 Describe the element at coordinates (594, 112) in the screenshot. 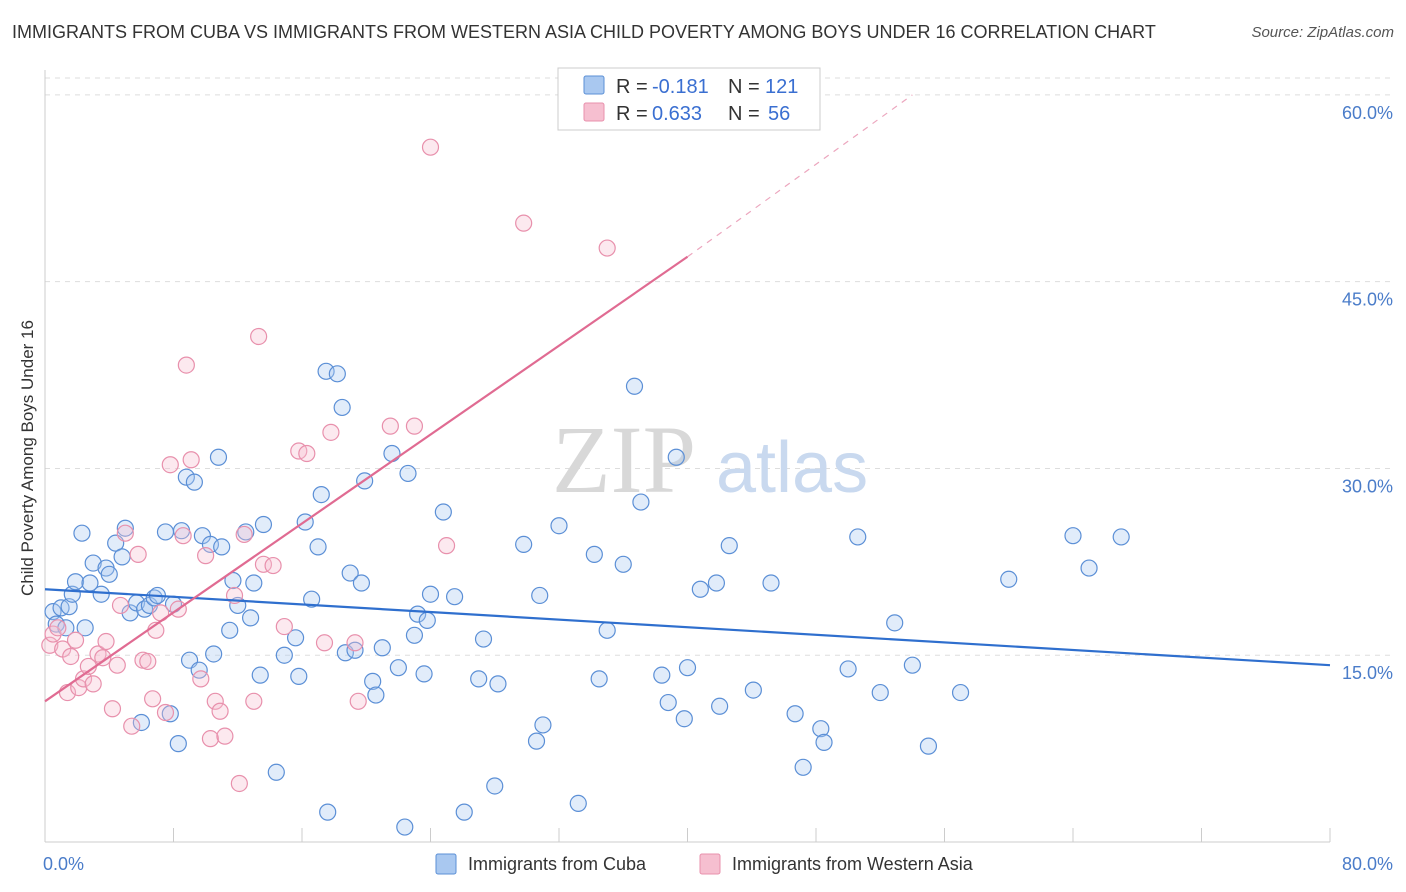

I see `legend-swatch-wasia` at that location.